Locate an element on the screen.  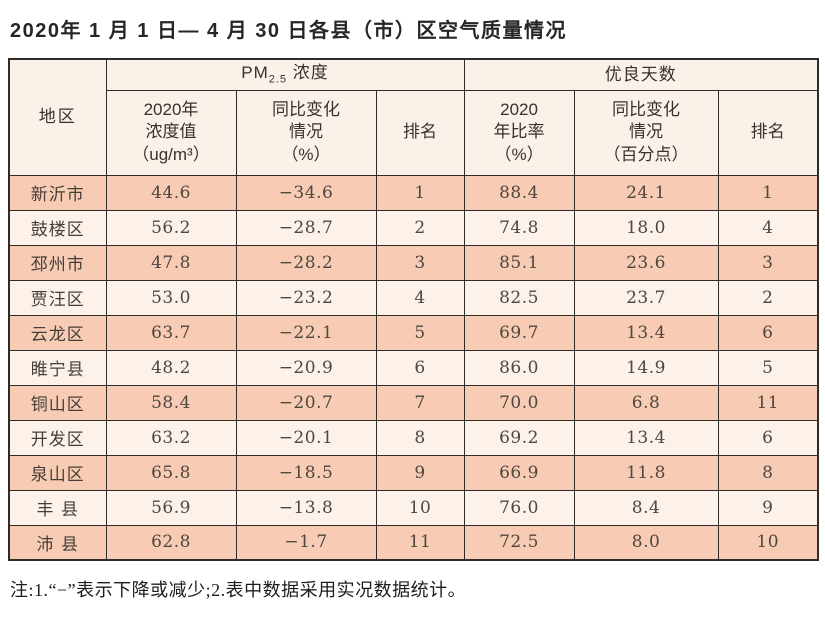
pm25-change-cell: −28.7 is located at coordinates (306, 227).